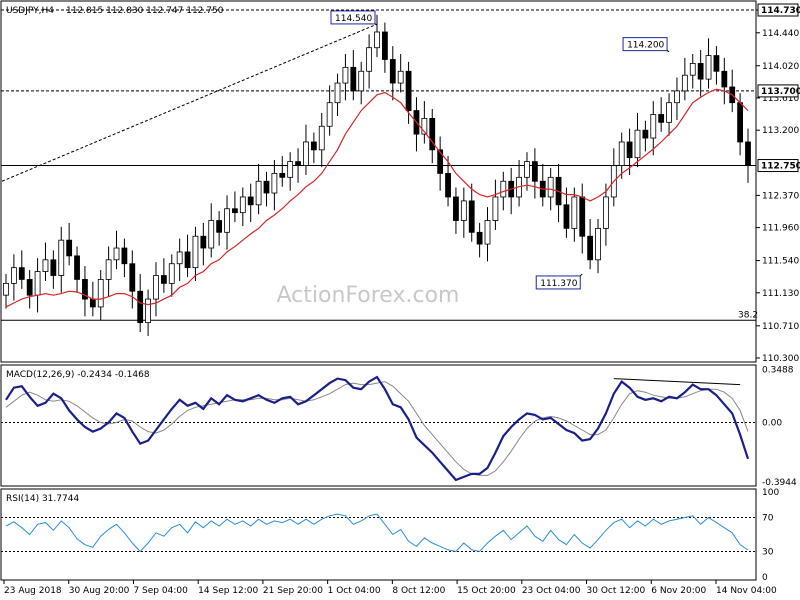 Image resolution: width=800 pixels, height=600 pixels. I want to click on price-tick-label: 111.540, so click(780, 262).